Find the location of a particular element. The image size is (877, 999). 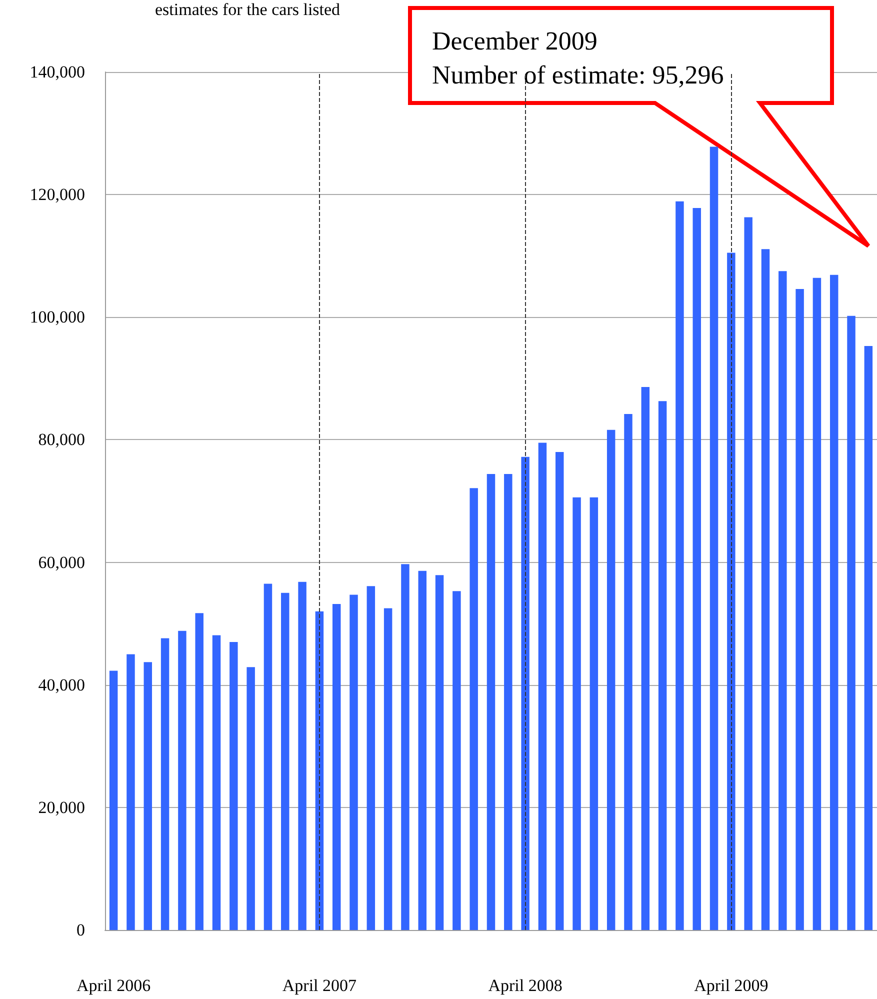

y-tick-label: 60,000 is located at coordinates (61, 562).